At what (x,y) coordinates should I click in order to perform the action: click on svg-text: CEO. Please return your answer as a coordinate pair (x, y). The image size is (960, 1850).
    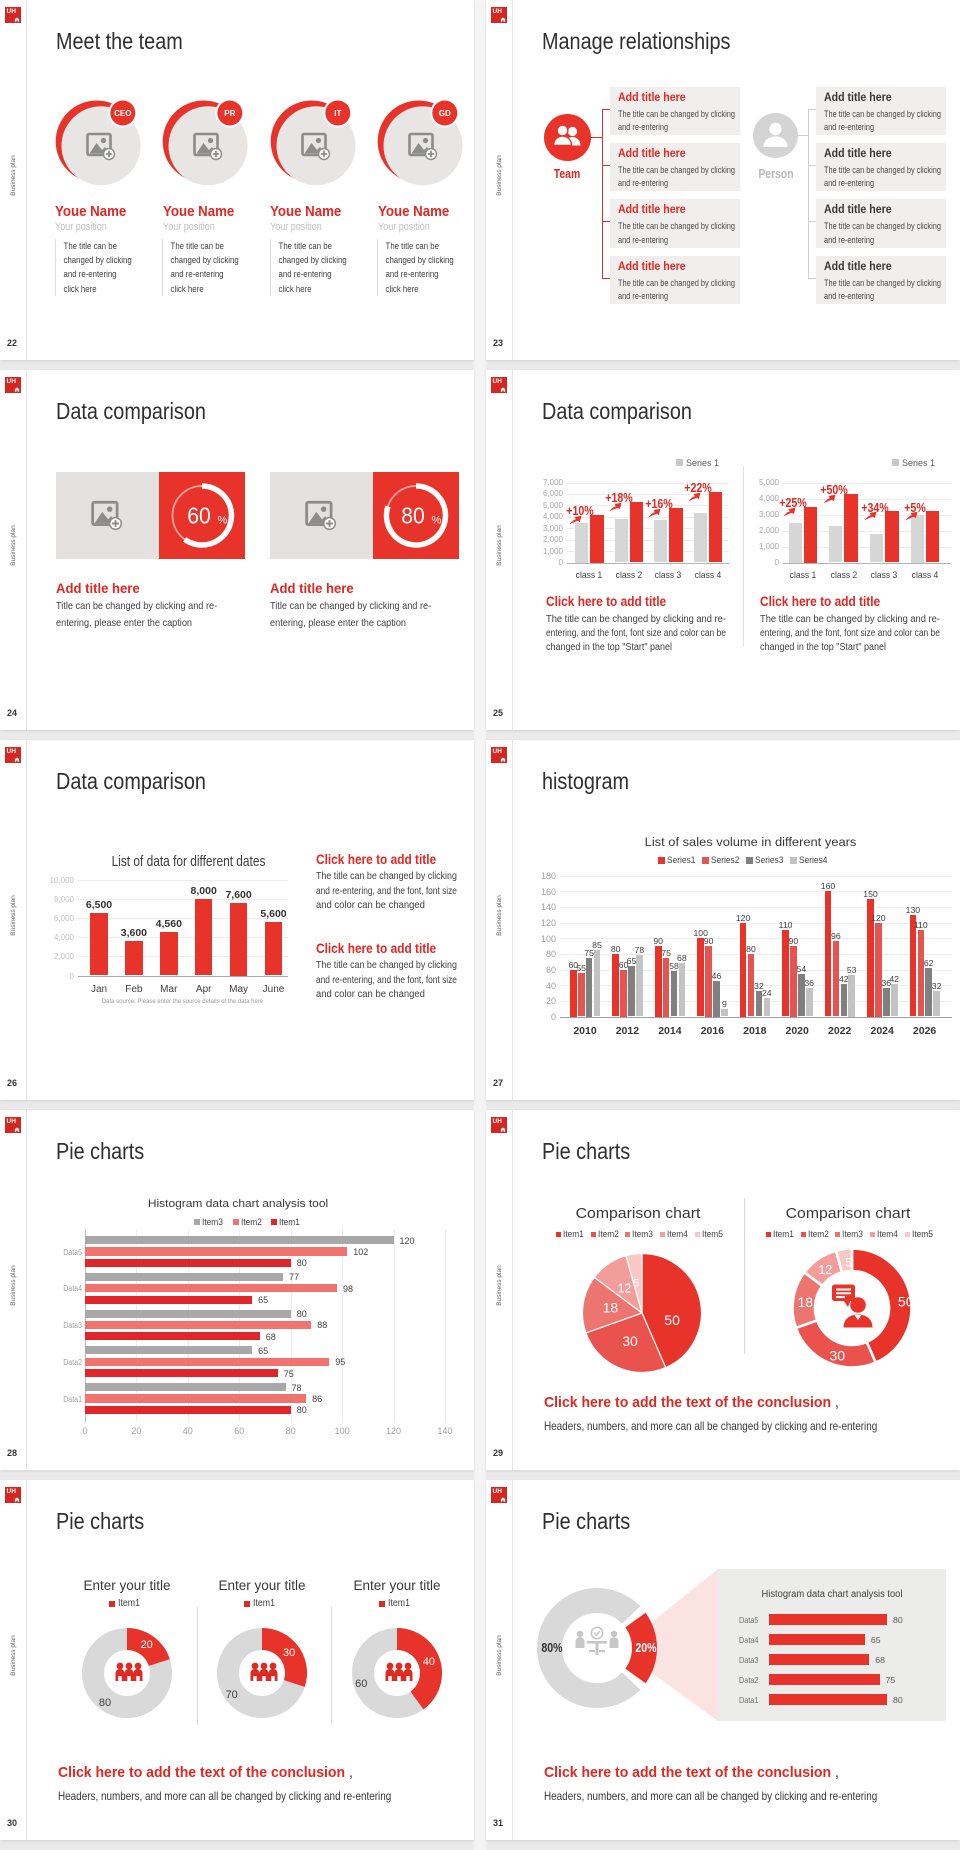
    Looking at the image, I should click on (122, 113).